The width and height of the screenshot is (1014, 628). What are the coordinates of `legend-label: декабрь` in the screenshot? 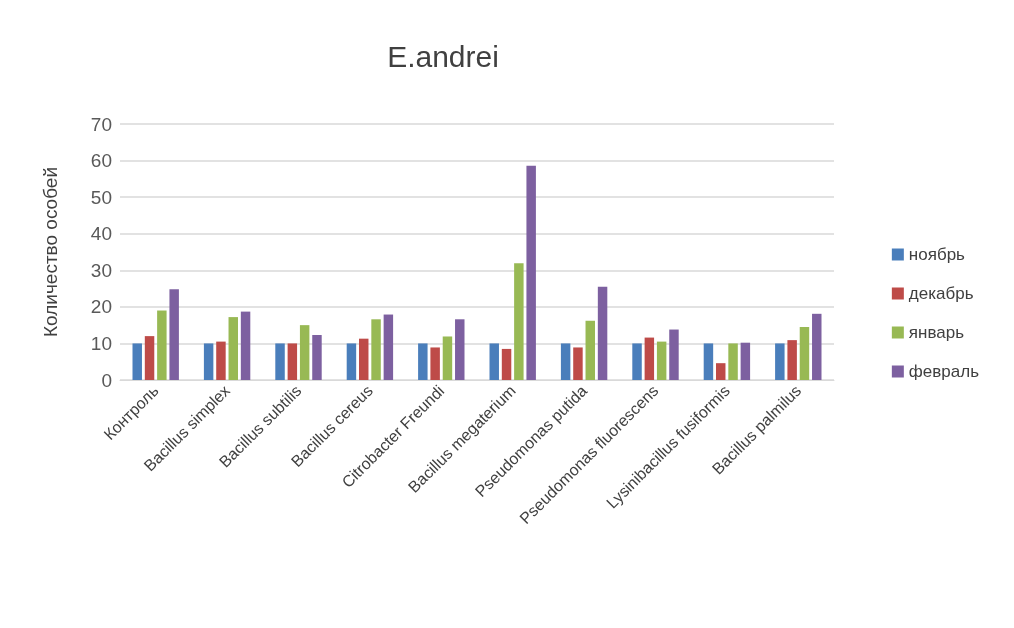 It's located at (941, 293).